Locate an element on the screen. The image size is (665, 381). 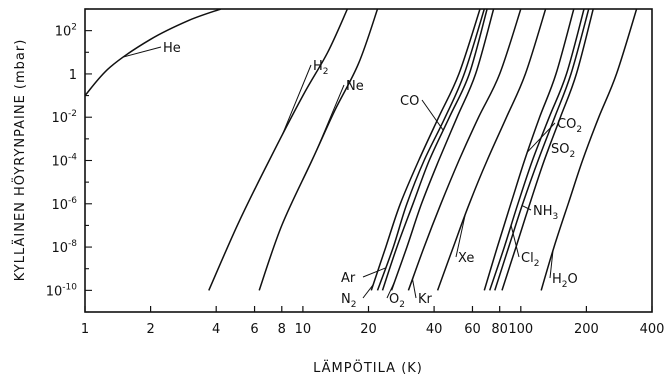
x-tick-label: 60 is located at coordinates (472, 329).